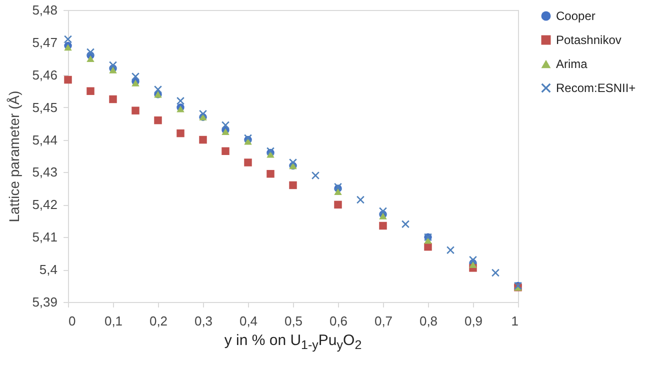 Image resolution: width=645 pixels, height=367 pixels. I want to click on x-tick-label: 0,3, so click(203, 321).